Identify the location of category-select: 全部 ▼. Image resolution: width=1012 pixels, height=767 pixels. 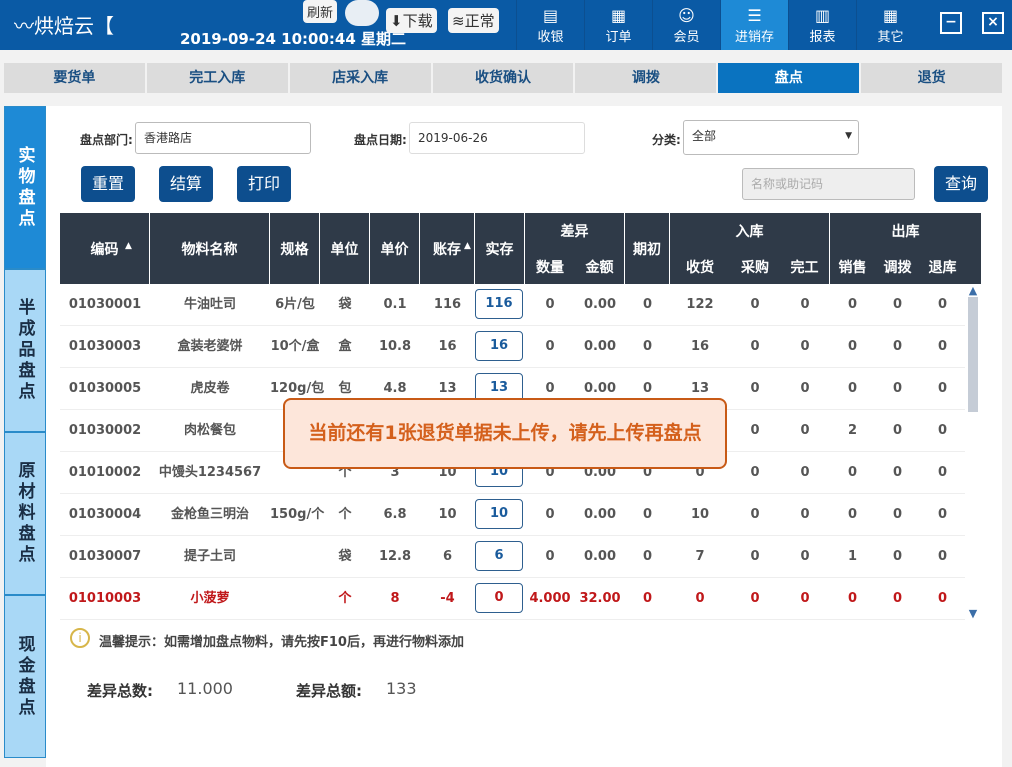
(771, 137).